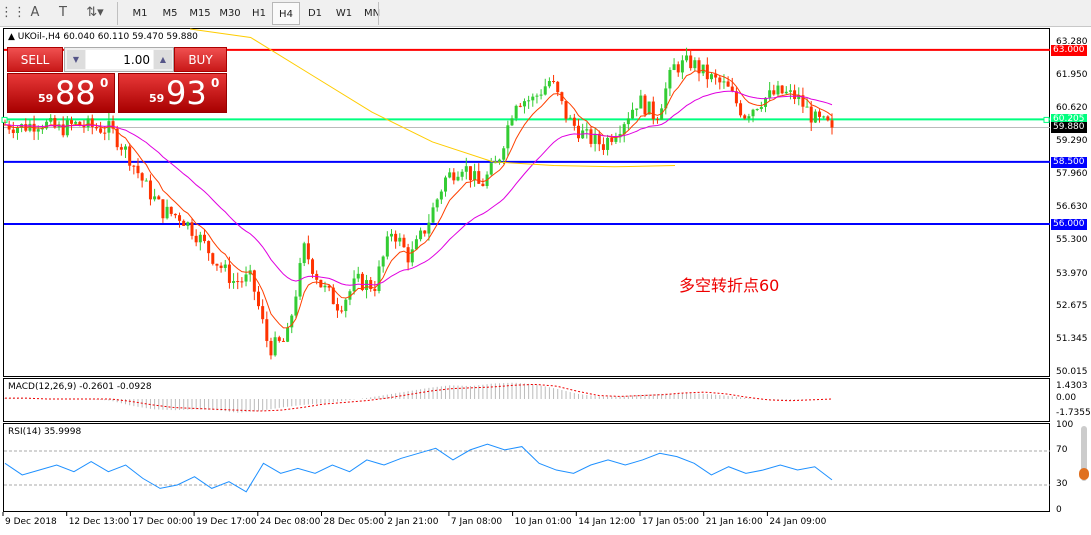 The width and height of the screenshot is (1091, 535). I want to click on timeframe-h1: H1, so click(259, 13).